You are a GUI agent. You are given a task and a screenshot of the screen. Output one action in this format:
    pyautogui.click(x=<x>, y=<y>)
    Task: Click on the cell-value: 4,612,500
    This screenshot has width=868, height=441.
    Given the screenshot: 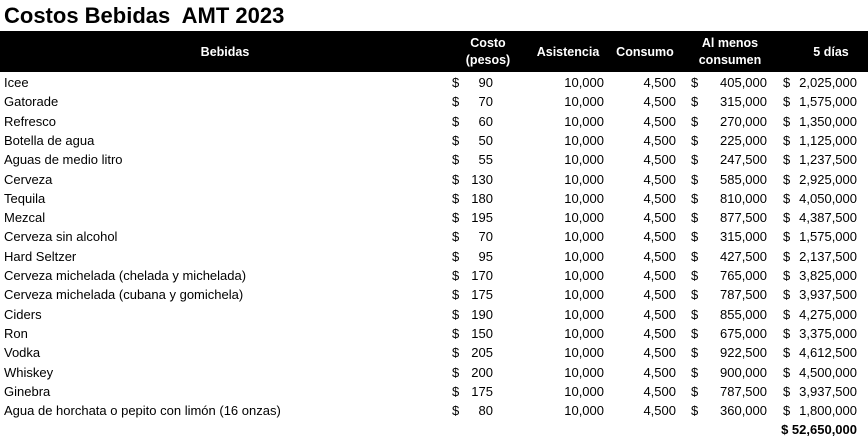 What is the action you would take?
    pyautogui.click(x=828, y=353)
    